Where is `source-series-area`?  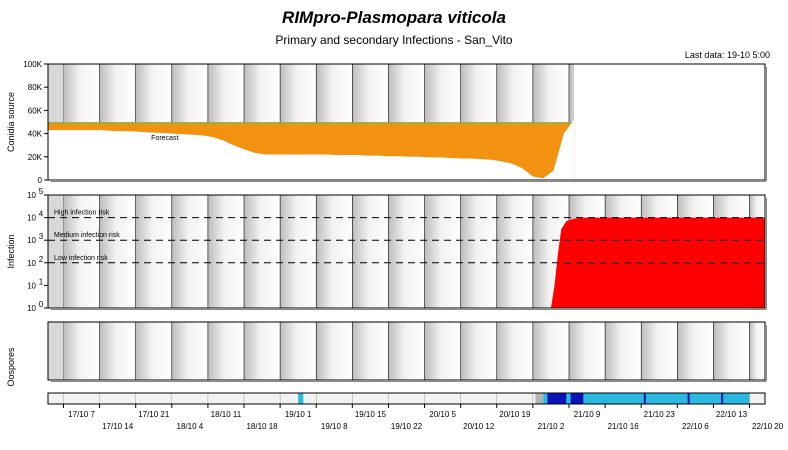
source-series-area is located at coordinates (311, 149).